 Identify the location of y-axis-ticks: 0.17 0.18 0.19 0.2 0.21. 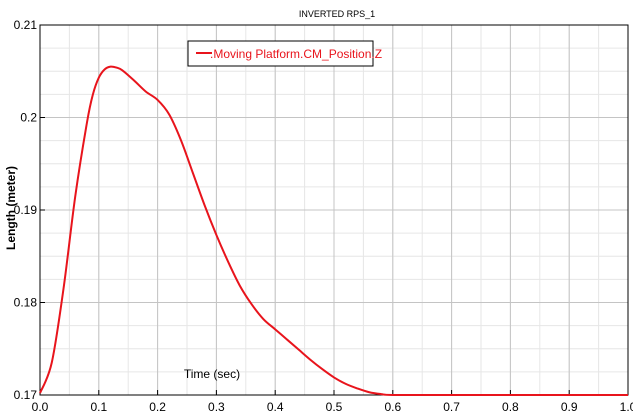
(29, 210).